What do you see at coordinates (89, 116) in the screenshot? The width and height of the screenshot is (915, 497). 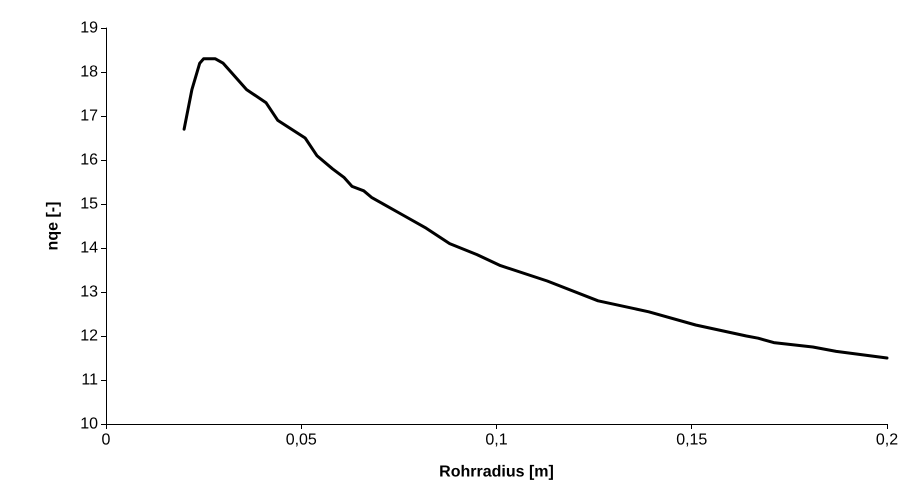 I see `y-tick-label: 17` at bounding box center [89, 116].